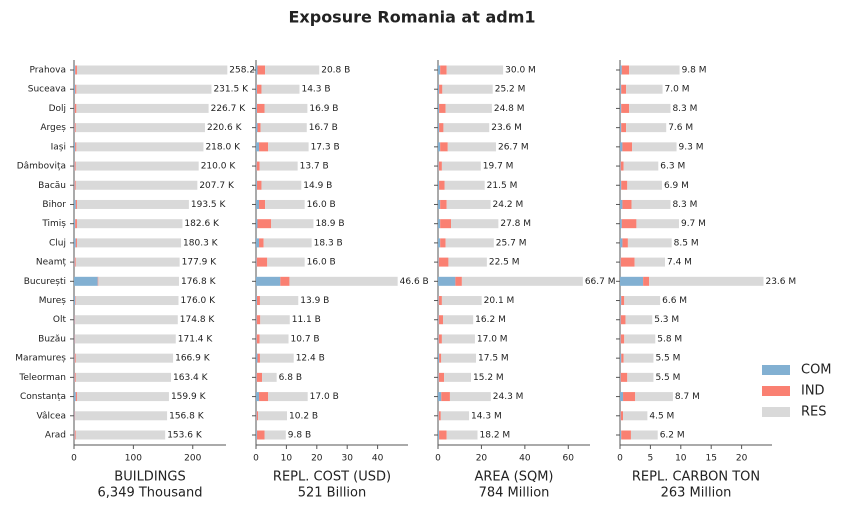 The width and height of the screenshot is (849, 510). What do you see at coordinates (508, 205) in the screenshot?
I see `bar-label: 24.2 M` at bounding box center [508, 205].